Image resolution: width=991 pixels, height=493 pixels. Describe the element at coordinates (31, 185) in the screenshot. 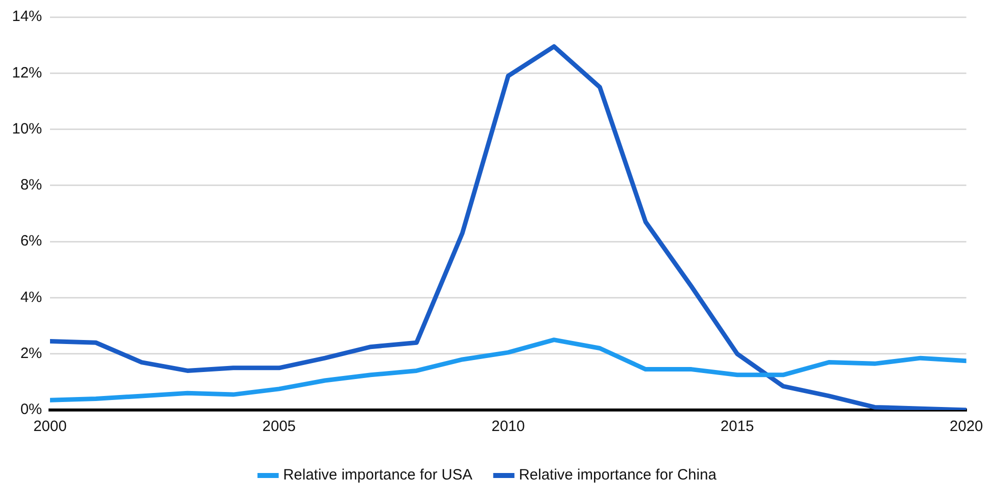

I see `y-tick-label: 8%` at that location.